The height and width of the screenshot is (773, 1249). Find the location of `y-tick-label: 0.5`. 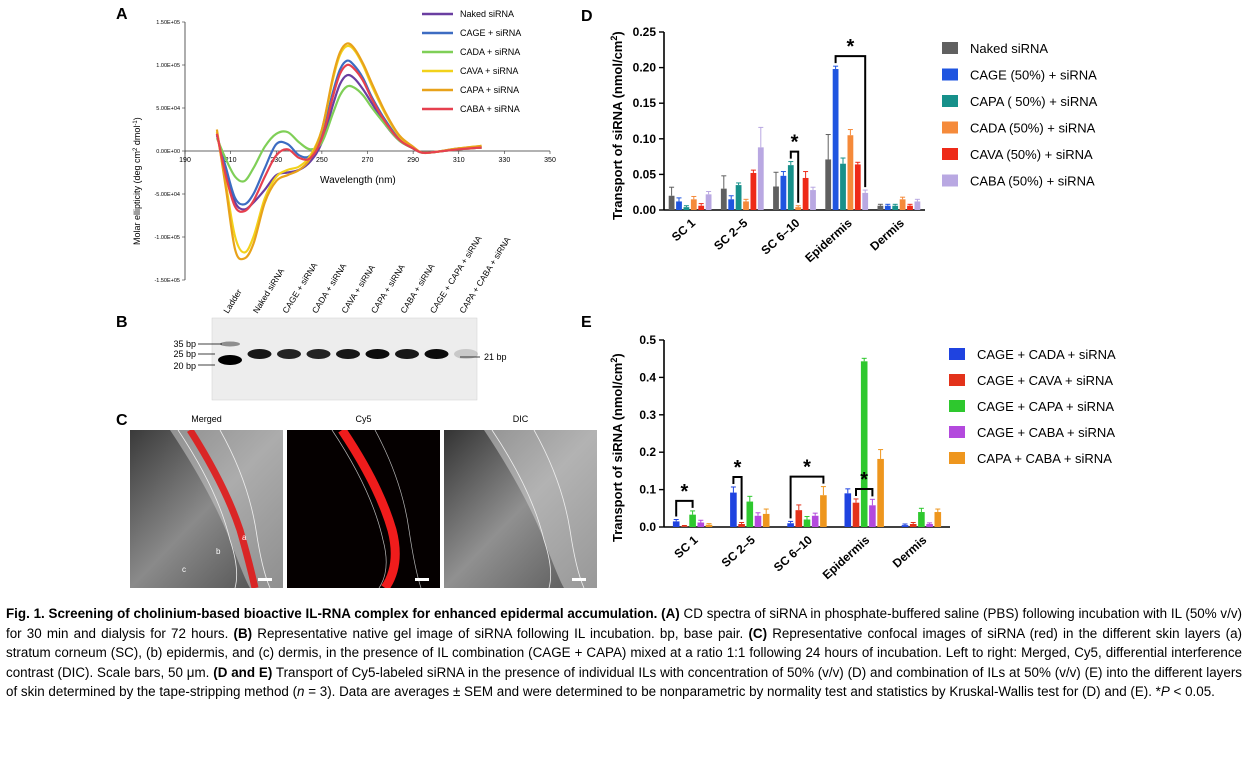

y-tick-label: 0.5 is located at coordinates (647, 340).